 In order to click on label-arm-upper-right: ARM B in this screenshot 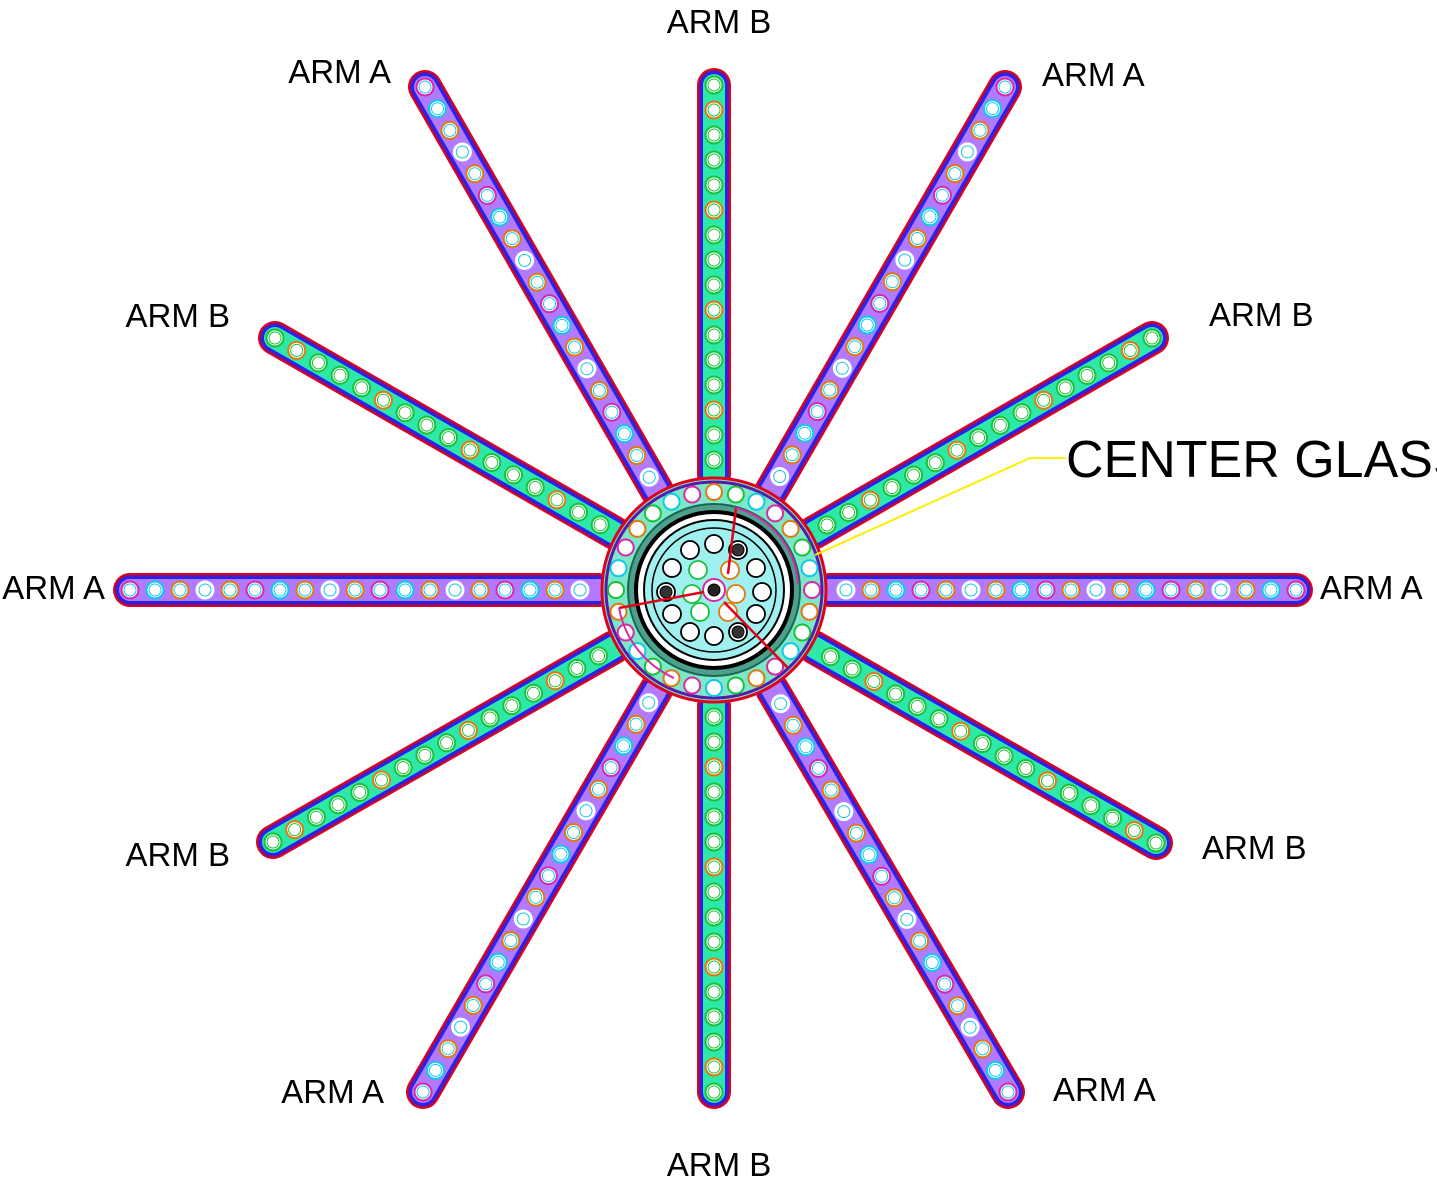, I will do `click(1261, 314)`.